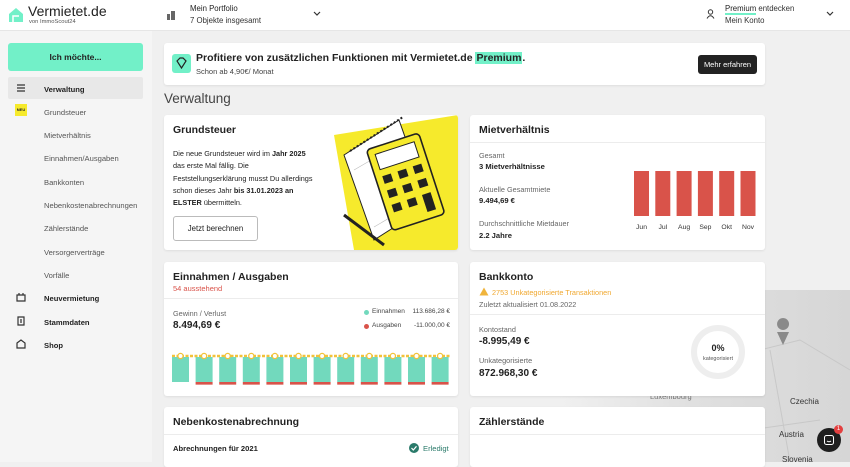  What do you see at coordinates (387, 325) in the screenshot?
I see `legend-name: Ausgaben` at bounding box center [387, 325].